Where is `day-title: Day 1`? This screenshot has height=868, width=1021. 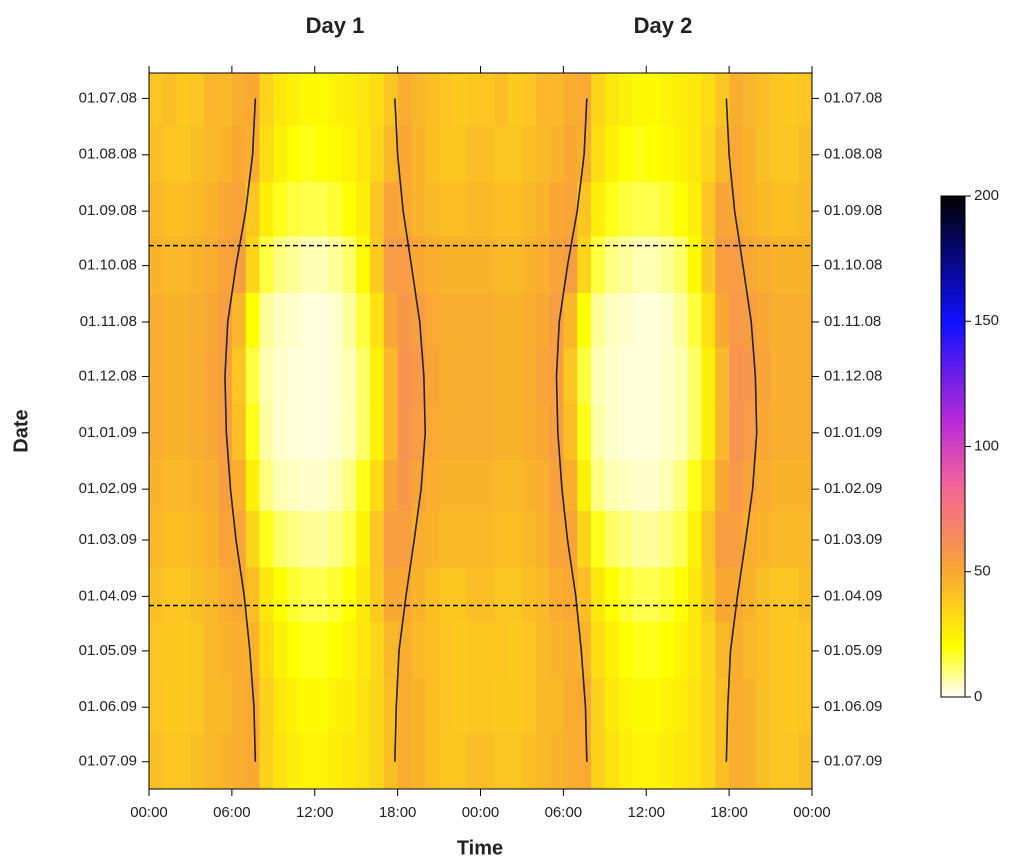 day-title: Day 1 is located at coordinates (335, 25).